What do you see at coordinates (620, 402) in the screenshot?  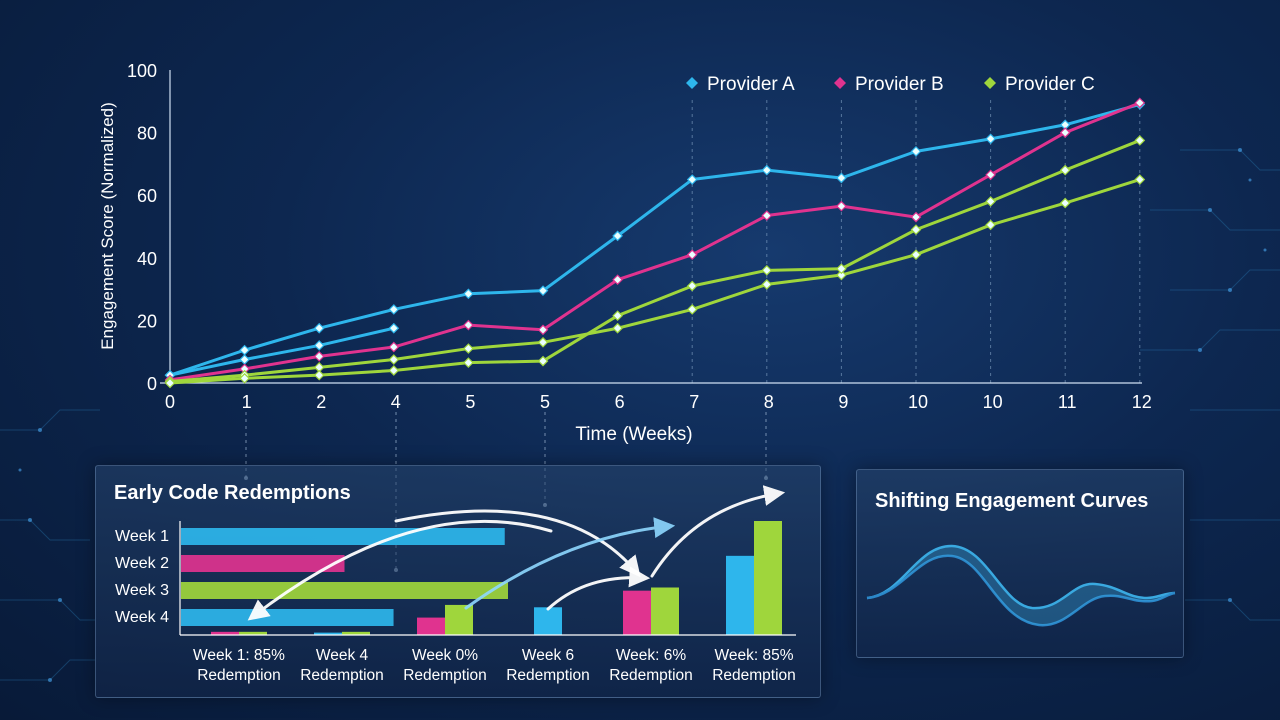 I see `x-tick-label: 6` at bounding box center [620, 402].